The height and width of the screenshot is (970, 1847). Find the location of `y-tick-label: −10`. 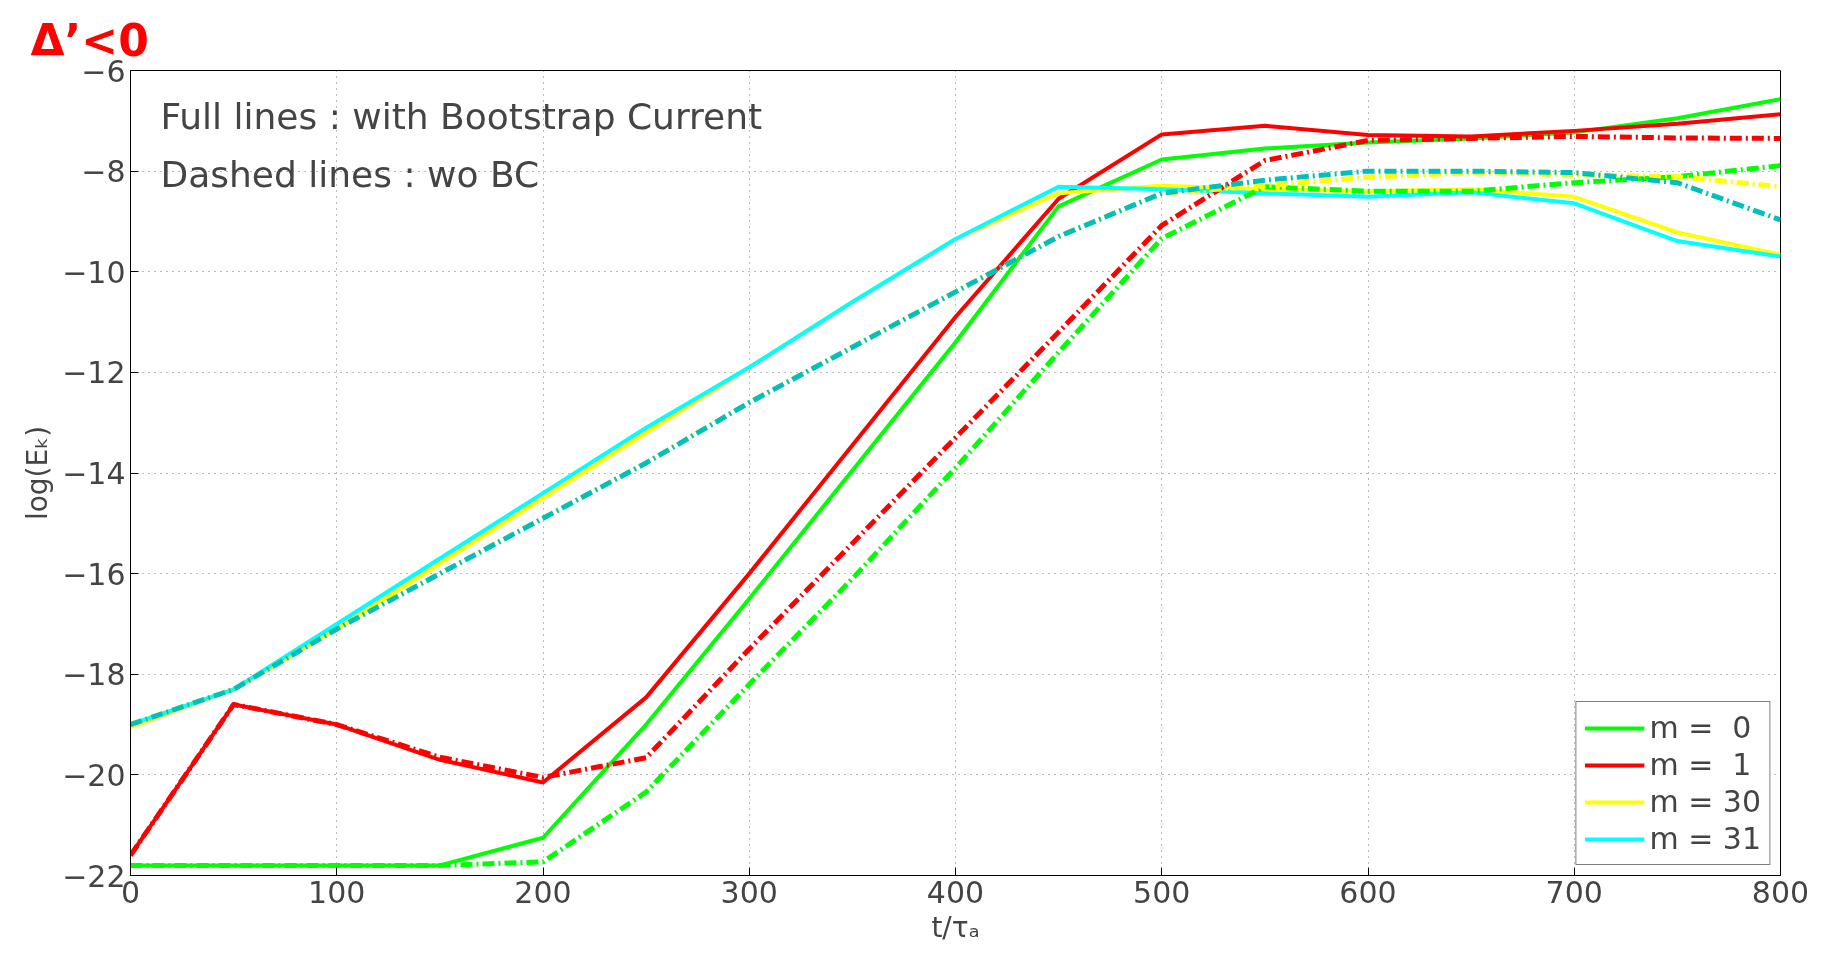

y-tick-label: −10 is located at coordinates (94, 272).